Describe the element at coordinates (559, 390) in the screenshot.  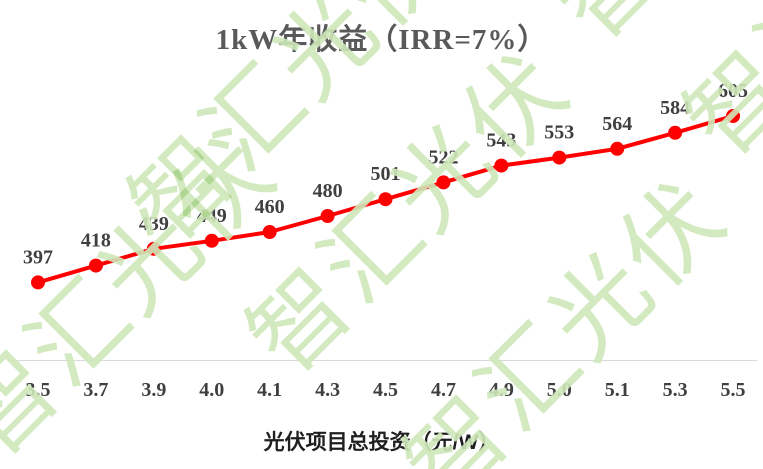
I see `x-tick-label: 5.0` at that location.